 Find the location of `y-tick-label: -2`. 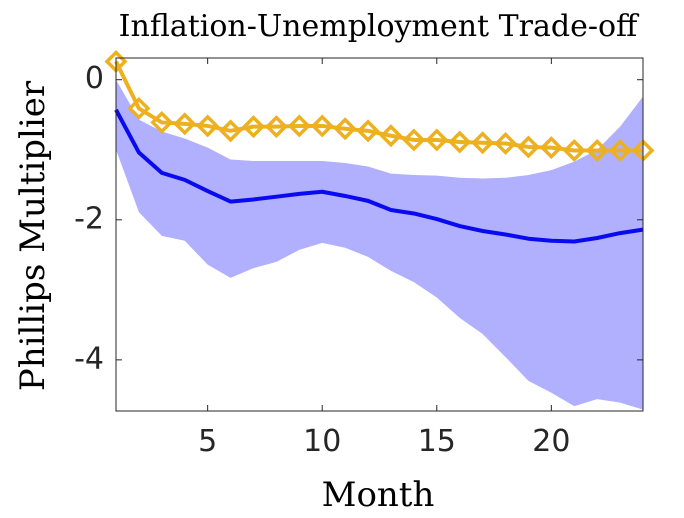

y-tick-label: -2 is located at coordinates (89, 218).